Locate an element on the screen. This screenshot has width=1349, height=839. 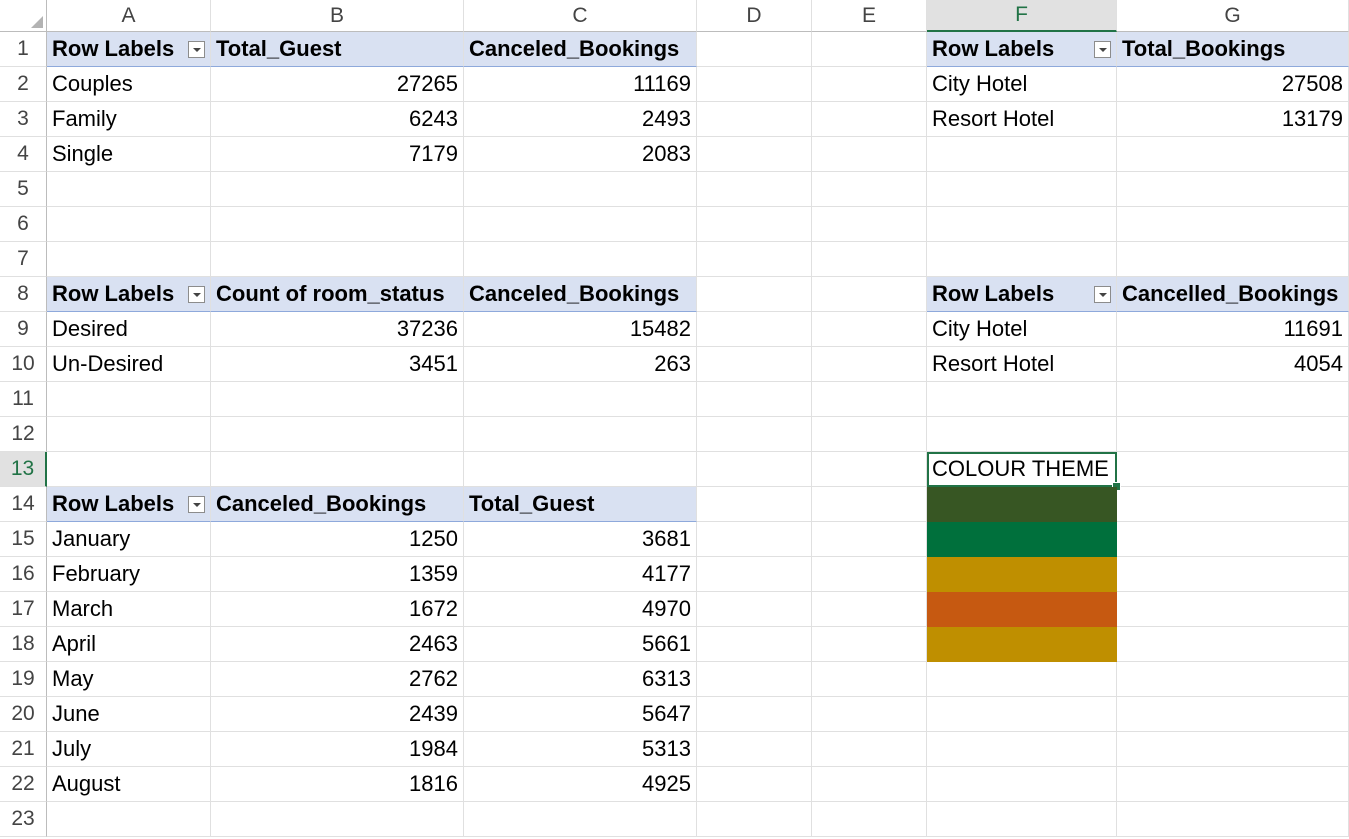
pivot3-canceled-value: 1359 is located at coordinates (337, 574).